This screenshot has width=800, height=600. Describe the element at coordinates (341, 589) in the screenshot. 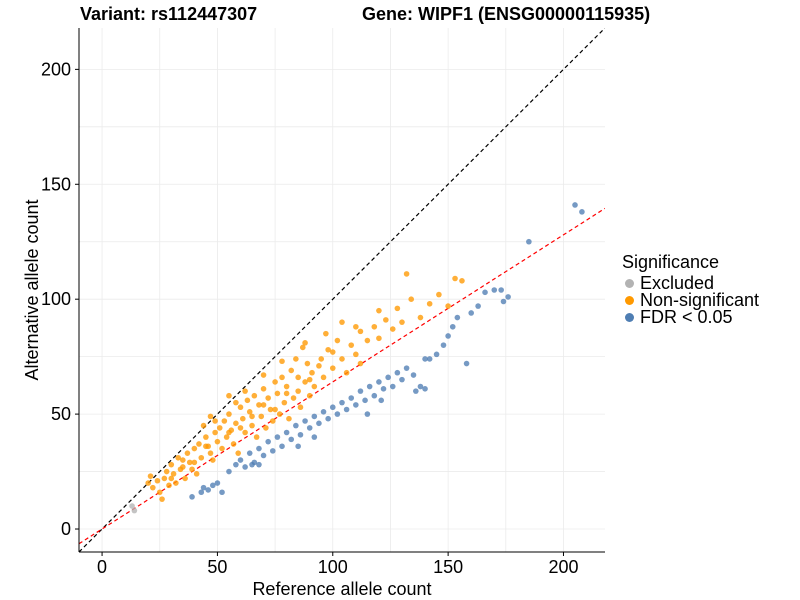

I see `x-axis-title: Reference allele count` at that location.